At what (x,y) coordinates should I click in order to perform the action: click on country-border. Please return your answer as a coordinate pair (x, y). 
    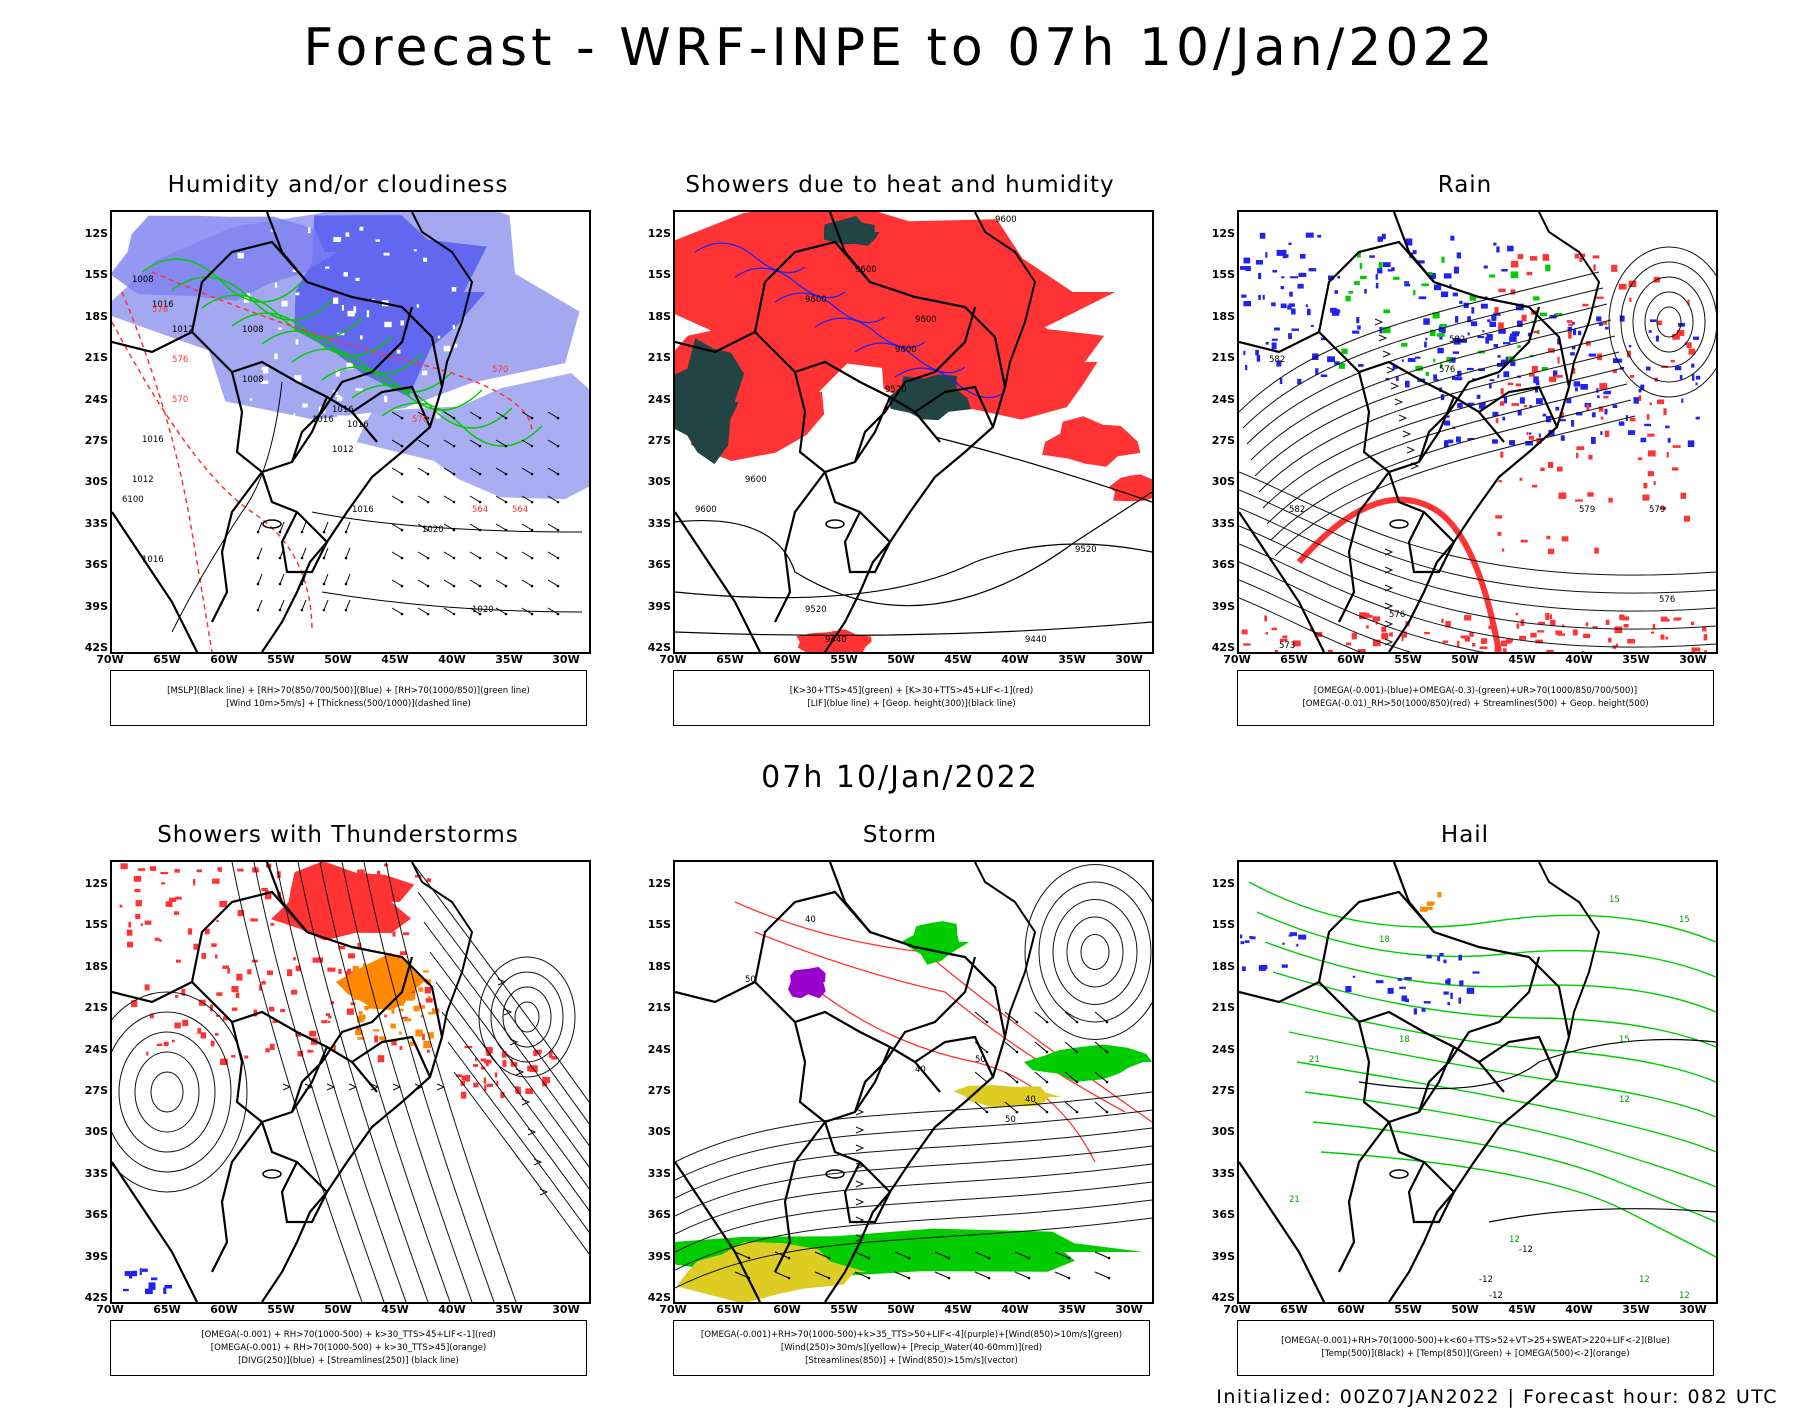
    Looking at the image, I should click on (1364, 547).